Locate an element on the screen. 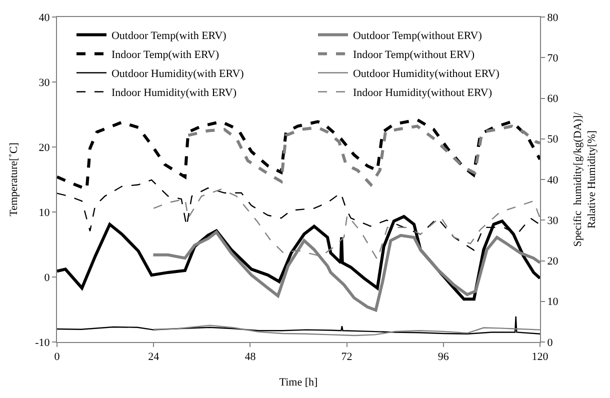  y2-axis-title: Specific humidity[g/kg(DA)]/ Ralative Humidity[%] is located at coordinates (585, 179).